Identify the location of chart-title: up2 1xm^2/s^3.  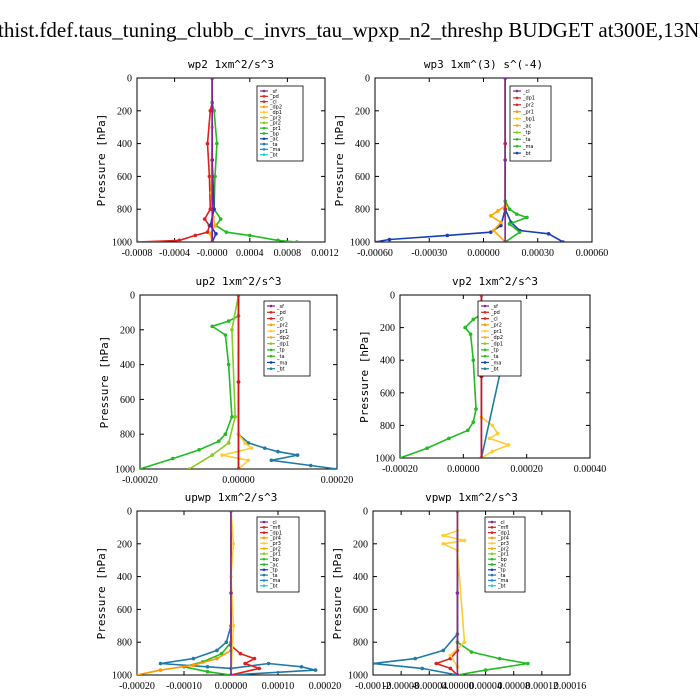
(238, 281).